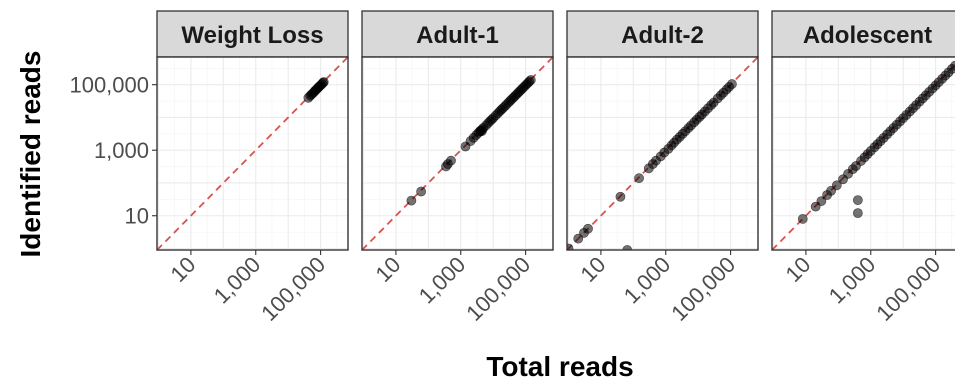 The image size is (955, 377). I want to click on y-axis-title: Identified reads, so click(30, 154).